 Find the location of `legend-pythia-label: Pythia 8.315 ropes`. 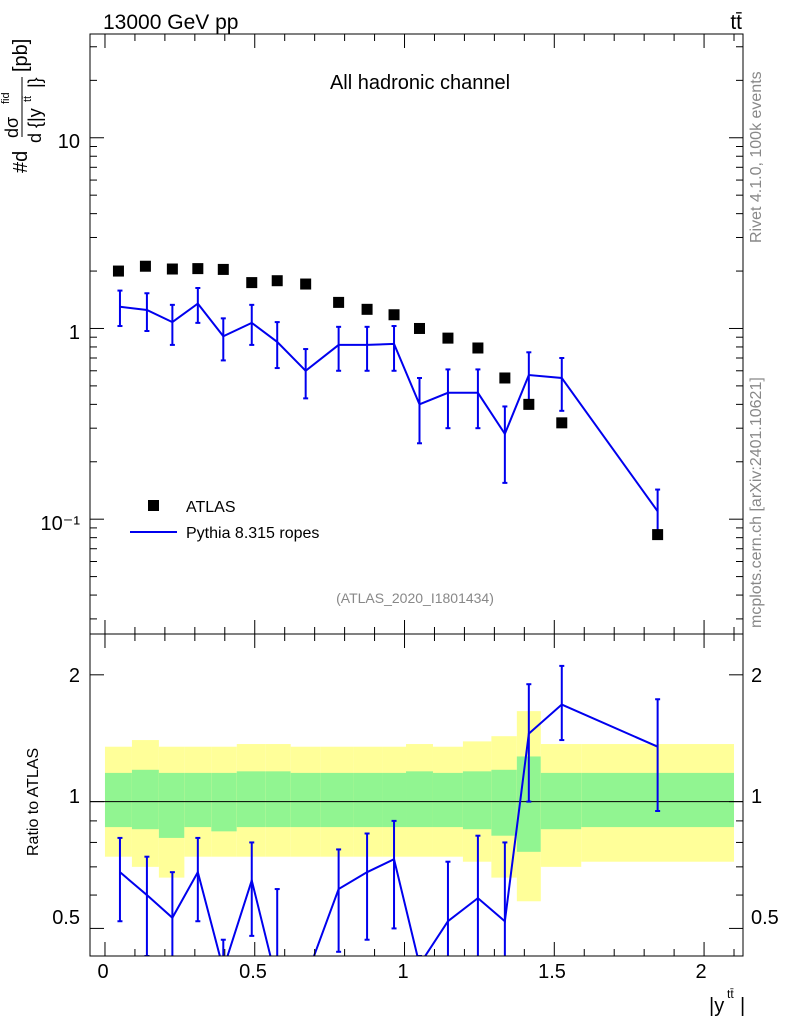

legend-pythia-label: Pythia 8.315 ropes is located at coordinates (252, 533).